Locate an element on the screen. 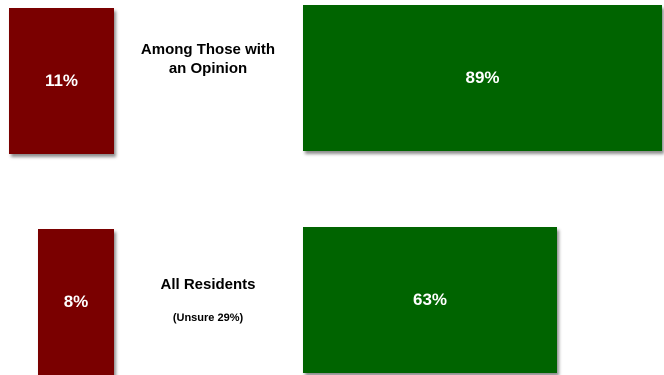  bar-positive-row-2: 63% is located at coordinates (430, 300).